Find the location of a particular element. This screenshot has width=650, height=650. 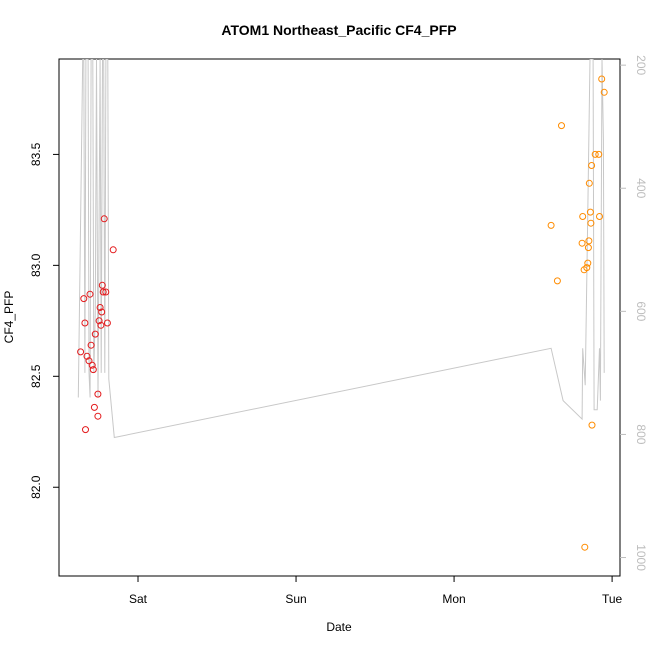

y-tick-label: 83.0 is located at coordinates (36, 265).